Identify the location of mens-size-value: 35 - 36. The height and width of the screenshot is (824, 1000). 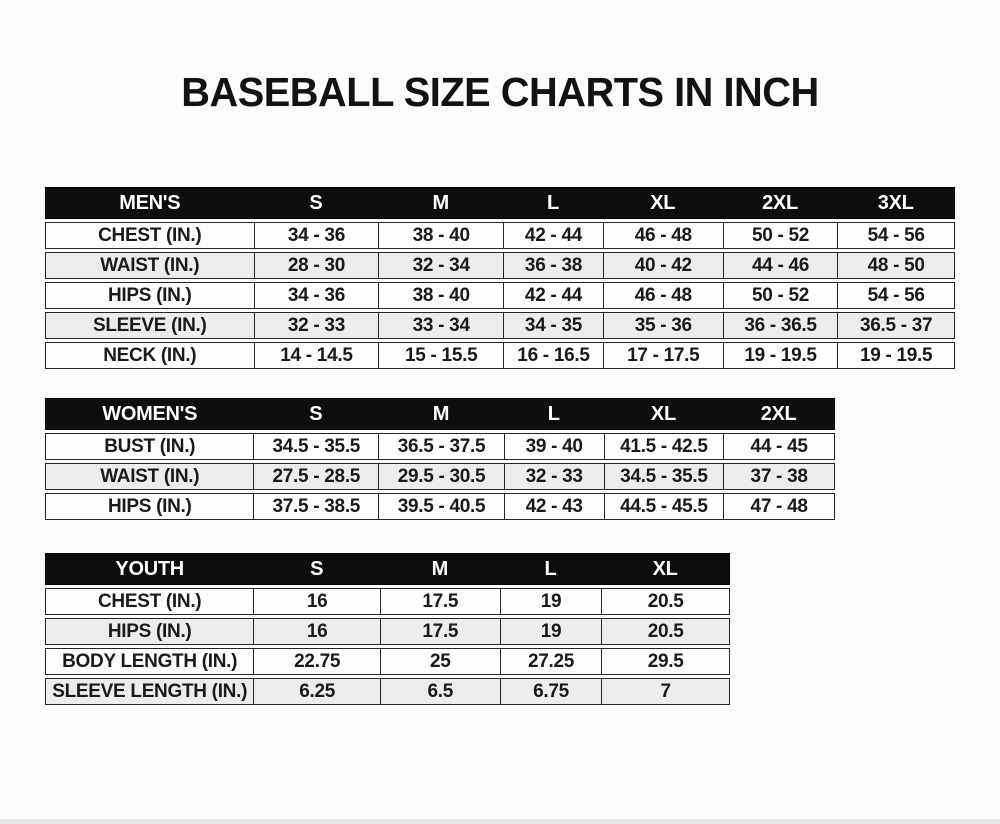
(662, 325).